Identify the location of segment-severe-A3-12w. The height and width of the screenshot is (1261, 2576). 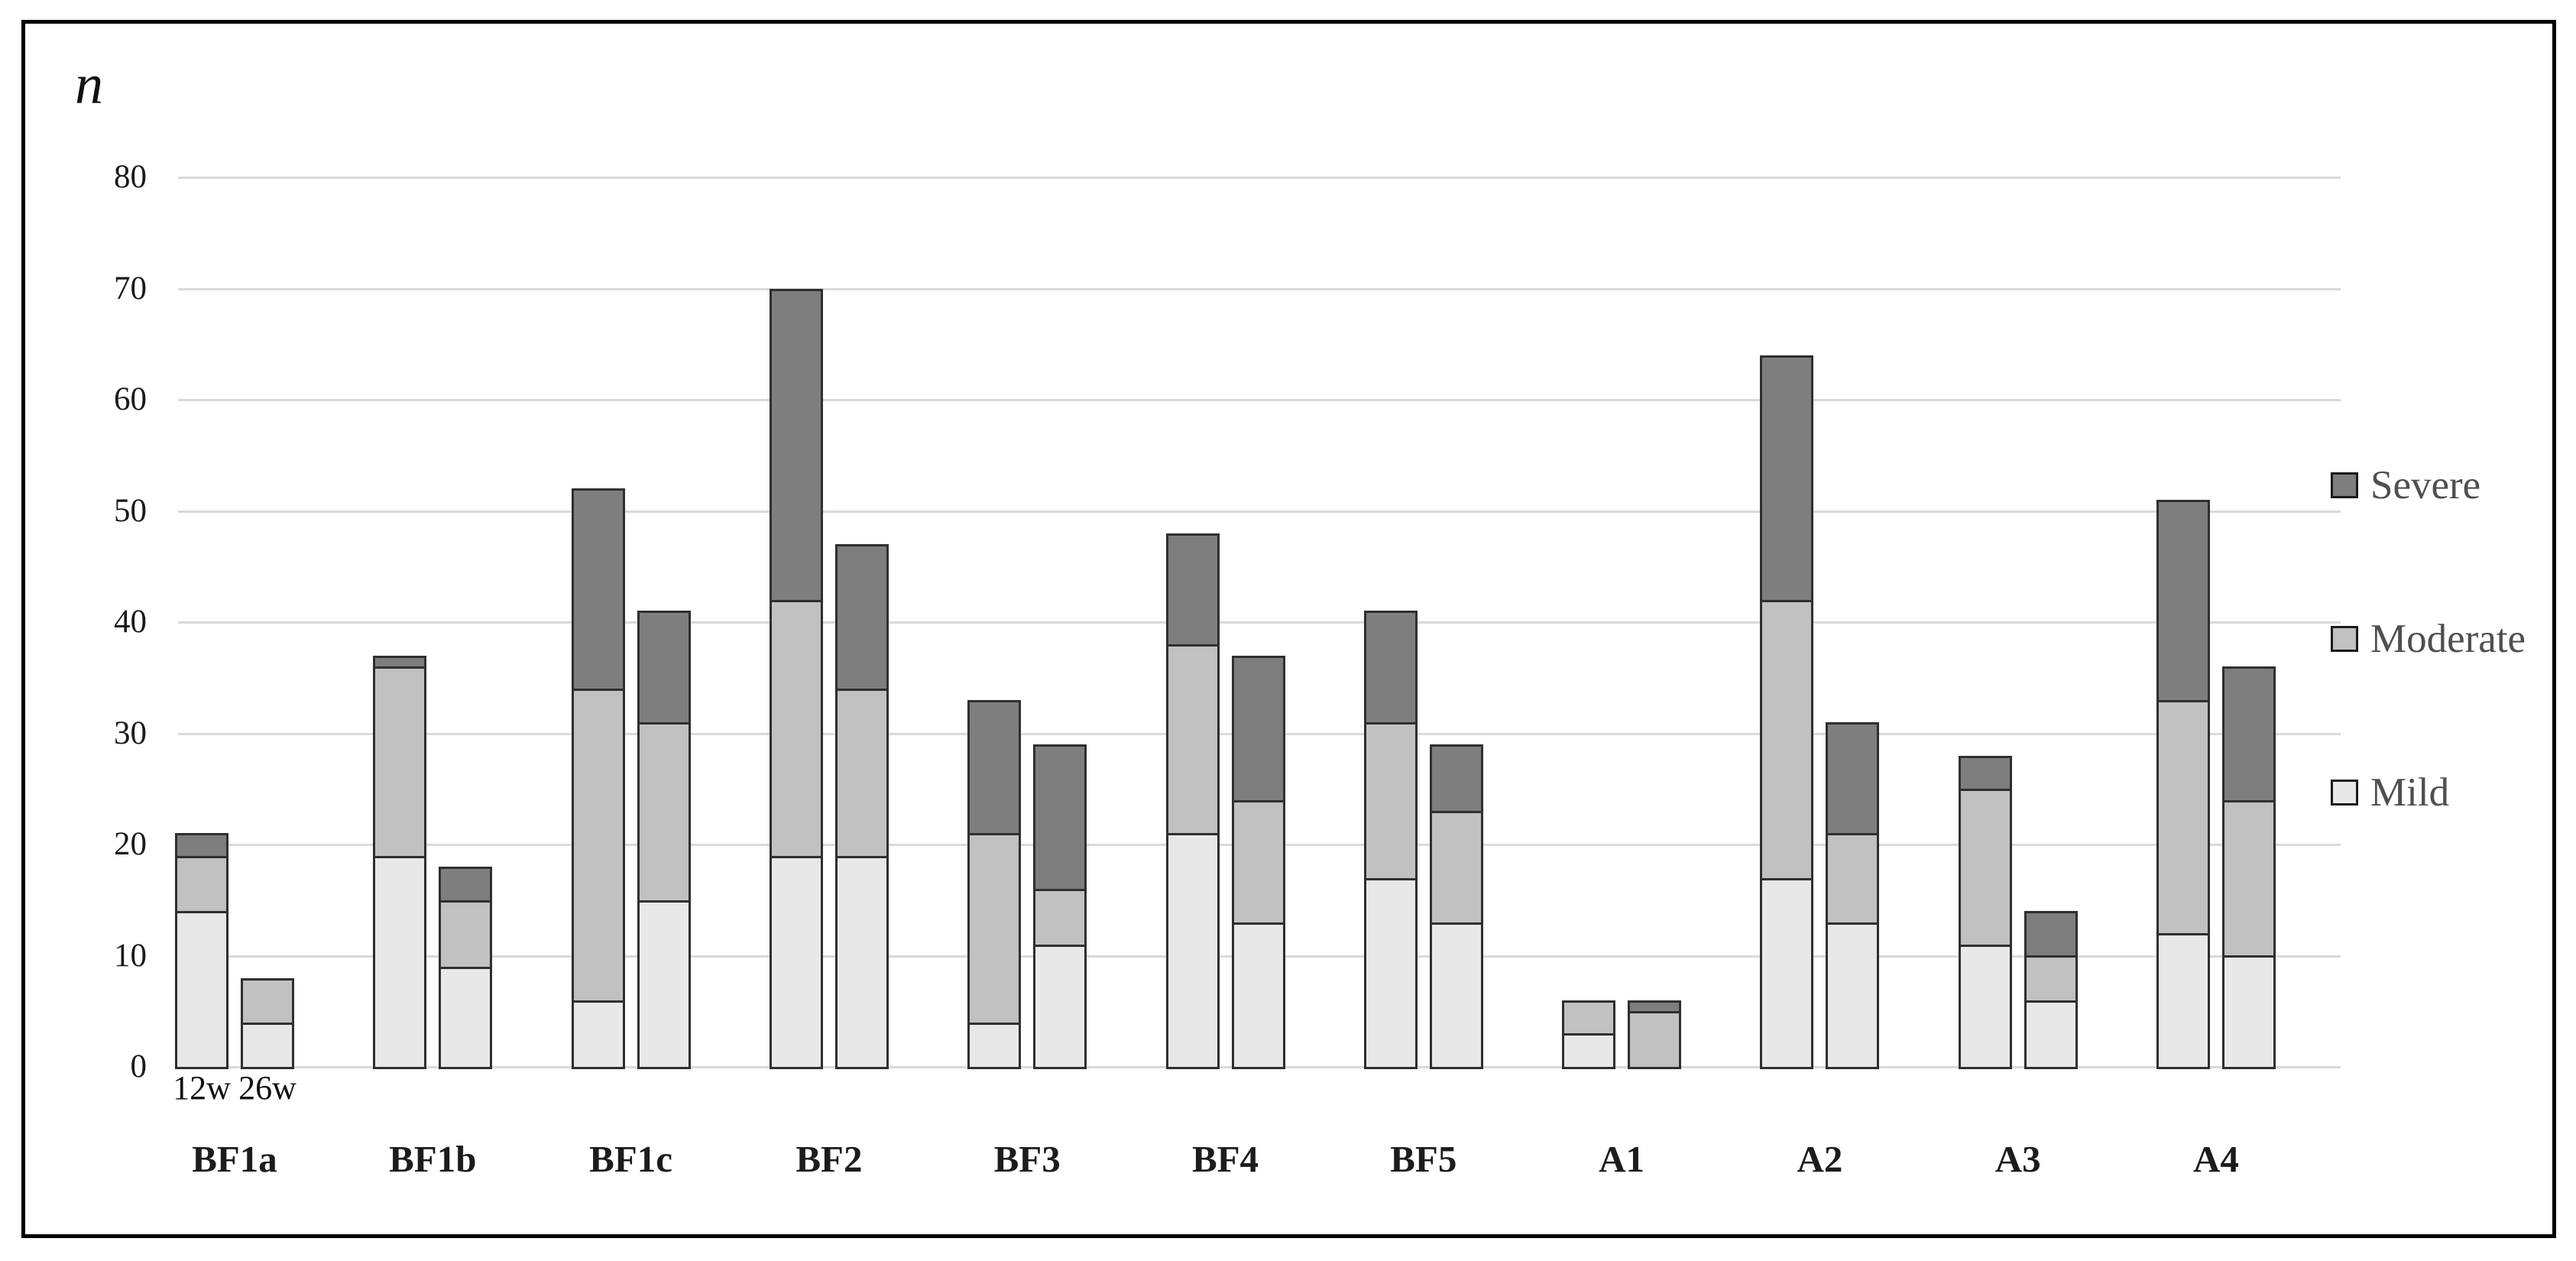
(1985, 772).